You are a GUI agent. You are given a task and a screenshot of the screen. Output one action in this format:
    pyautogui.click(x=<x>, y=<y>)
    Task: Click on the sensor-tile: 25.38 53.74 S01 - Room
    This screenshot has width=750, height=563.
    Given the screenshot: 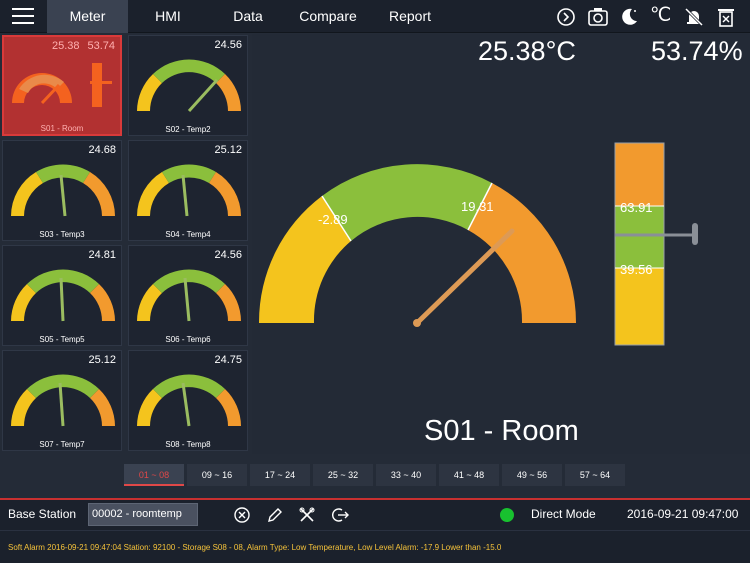 What is the action you would take?
    pyautogui.click(x=62, y=85)
    